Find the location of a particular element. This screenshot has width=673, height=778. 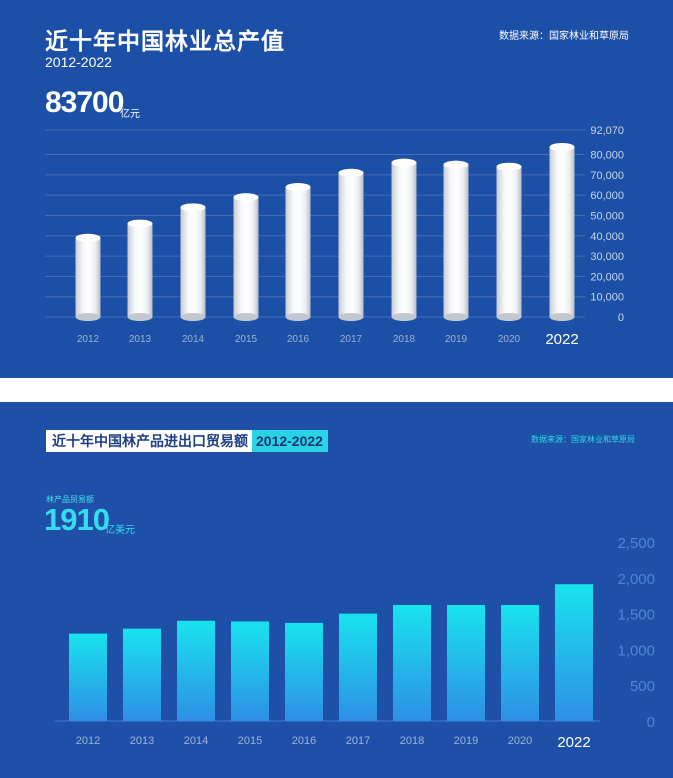

panel2-source: 数据来源：国家林业和草原局 is located at coordinates (583, 439).